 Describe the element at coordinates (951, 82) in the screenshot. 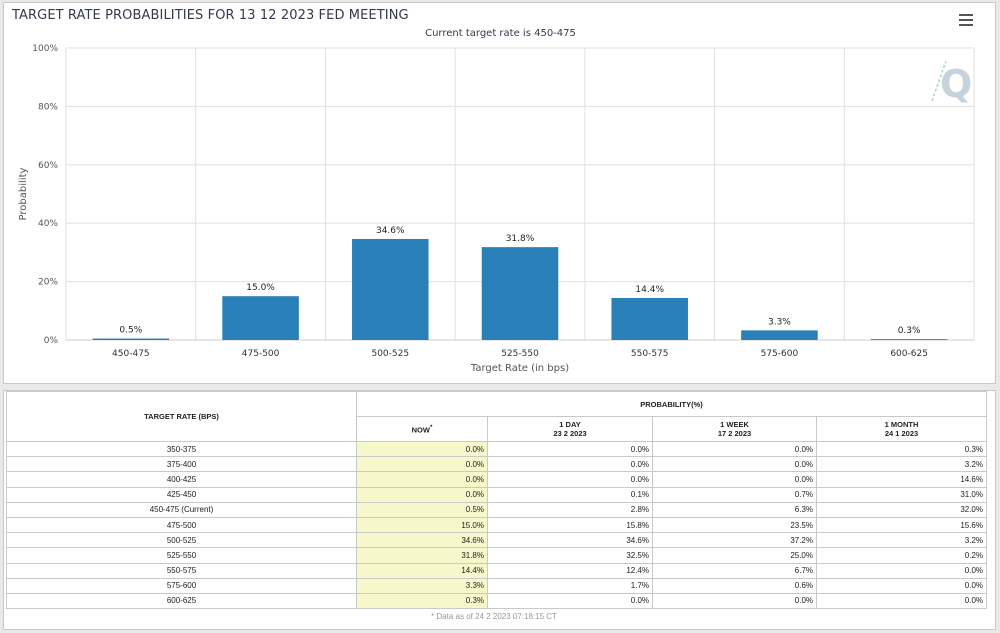

I see `q-logo-icon: Q` at that location.